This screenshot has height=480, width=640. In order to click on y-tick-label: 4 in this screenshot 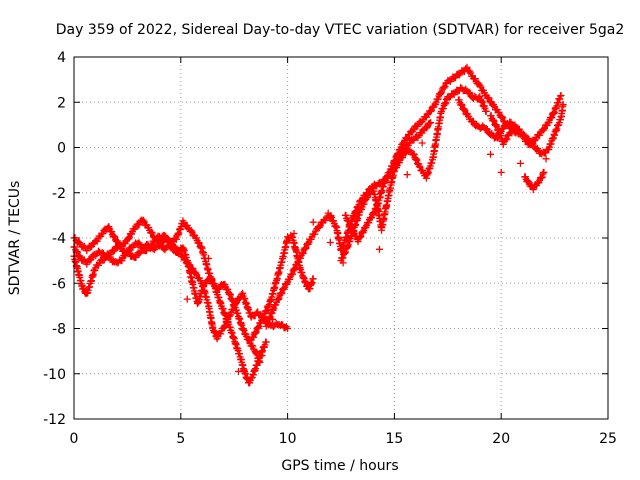, I will do `click(61, 58)`.